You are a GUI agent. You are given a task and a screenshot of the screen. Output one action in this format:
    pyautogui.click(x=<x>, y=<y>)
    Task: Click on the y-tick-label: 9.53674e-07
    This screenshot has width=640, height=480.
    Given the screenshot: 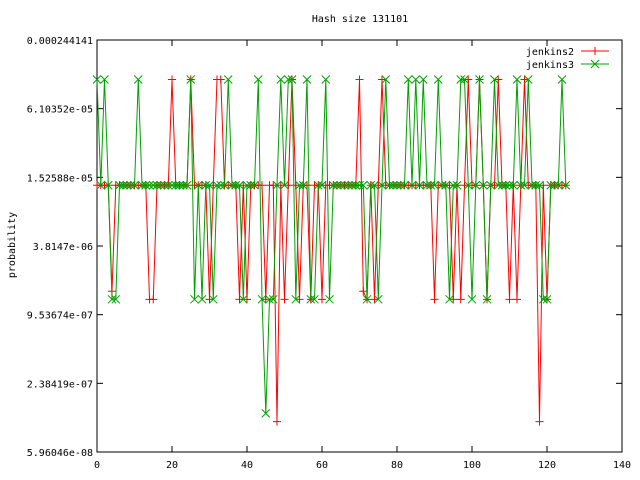 What is the action you would take?
    pyautogui.click(x=60, y=316)
    